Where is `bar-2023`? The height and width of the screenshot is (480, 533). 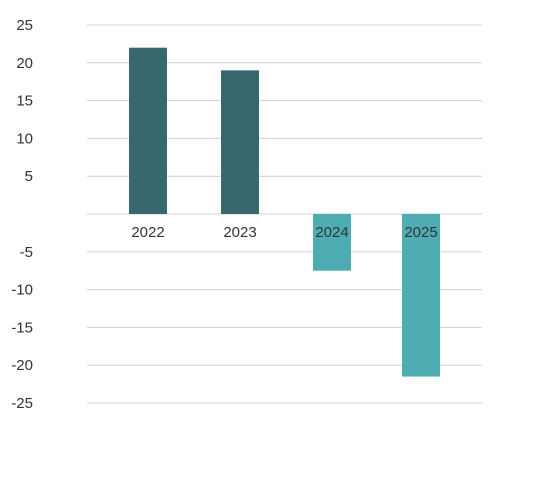
bar-2023 is located at coordinates (240, 142).